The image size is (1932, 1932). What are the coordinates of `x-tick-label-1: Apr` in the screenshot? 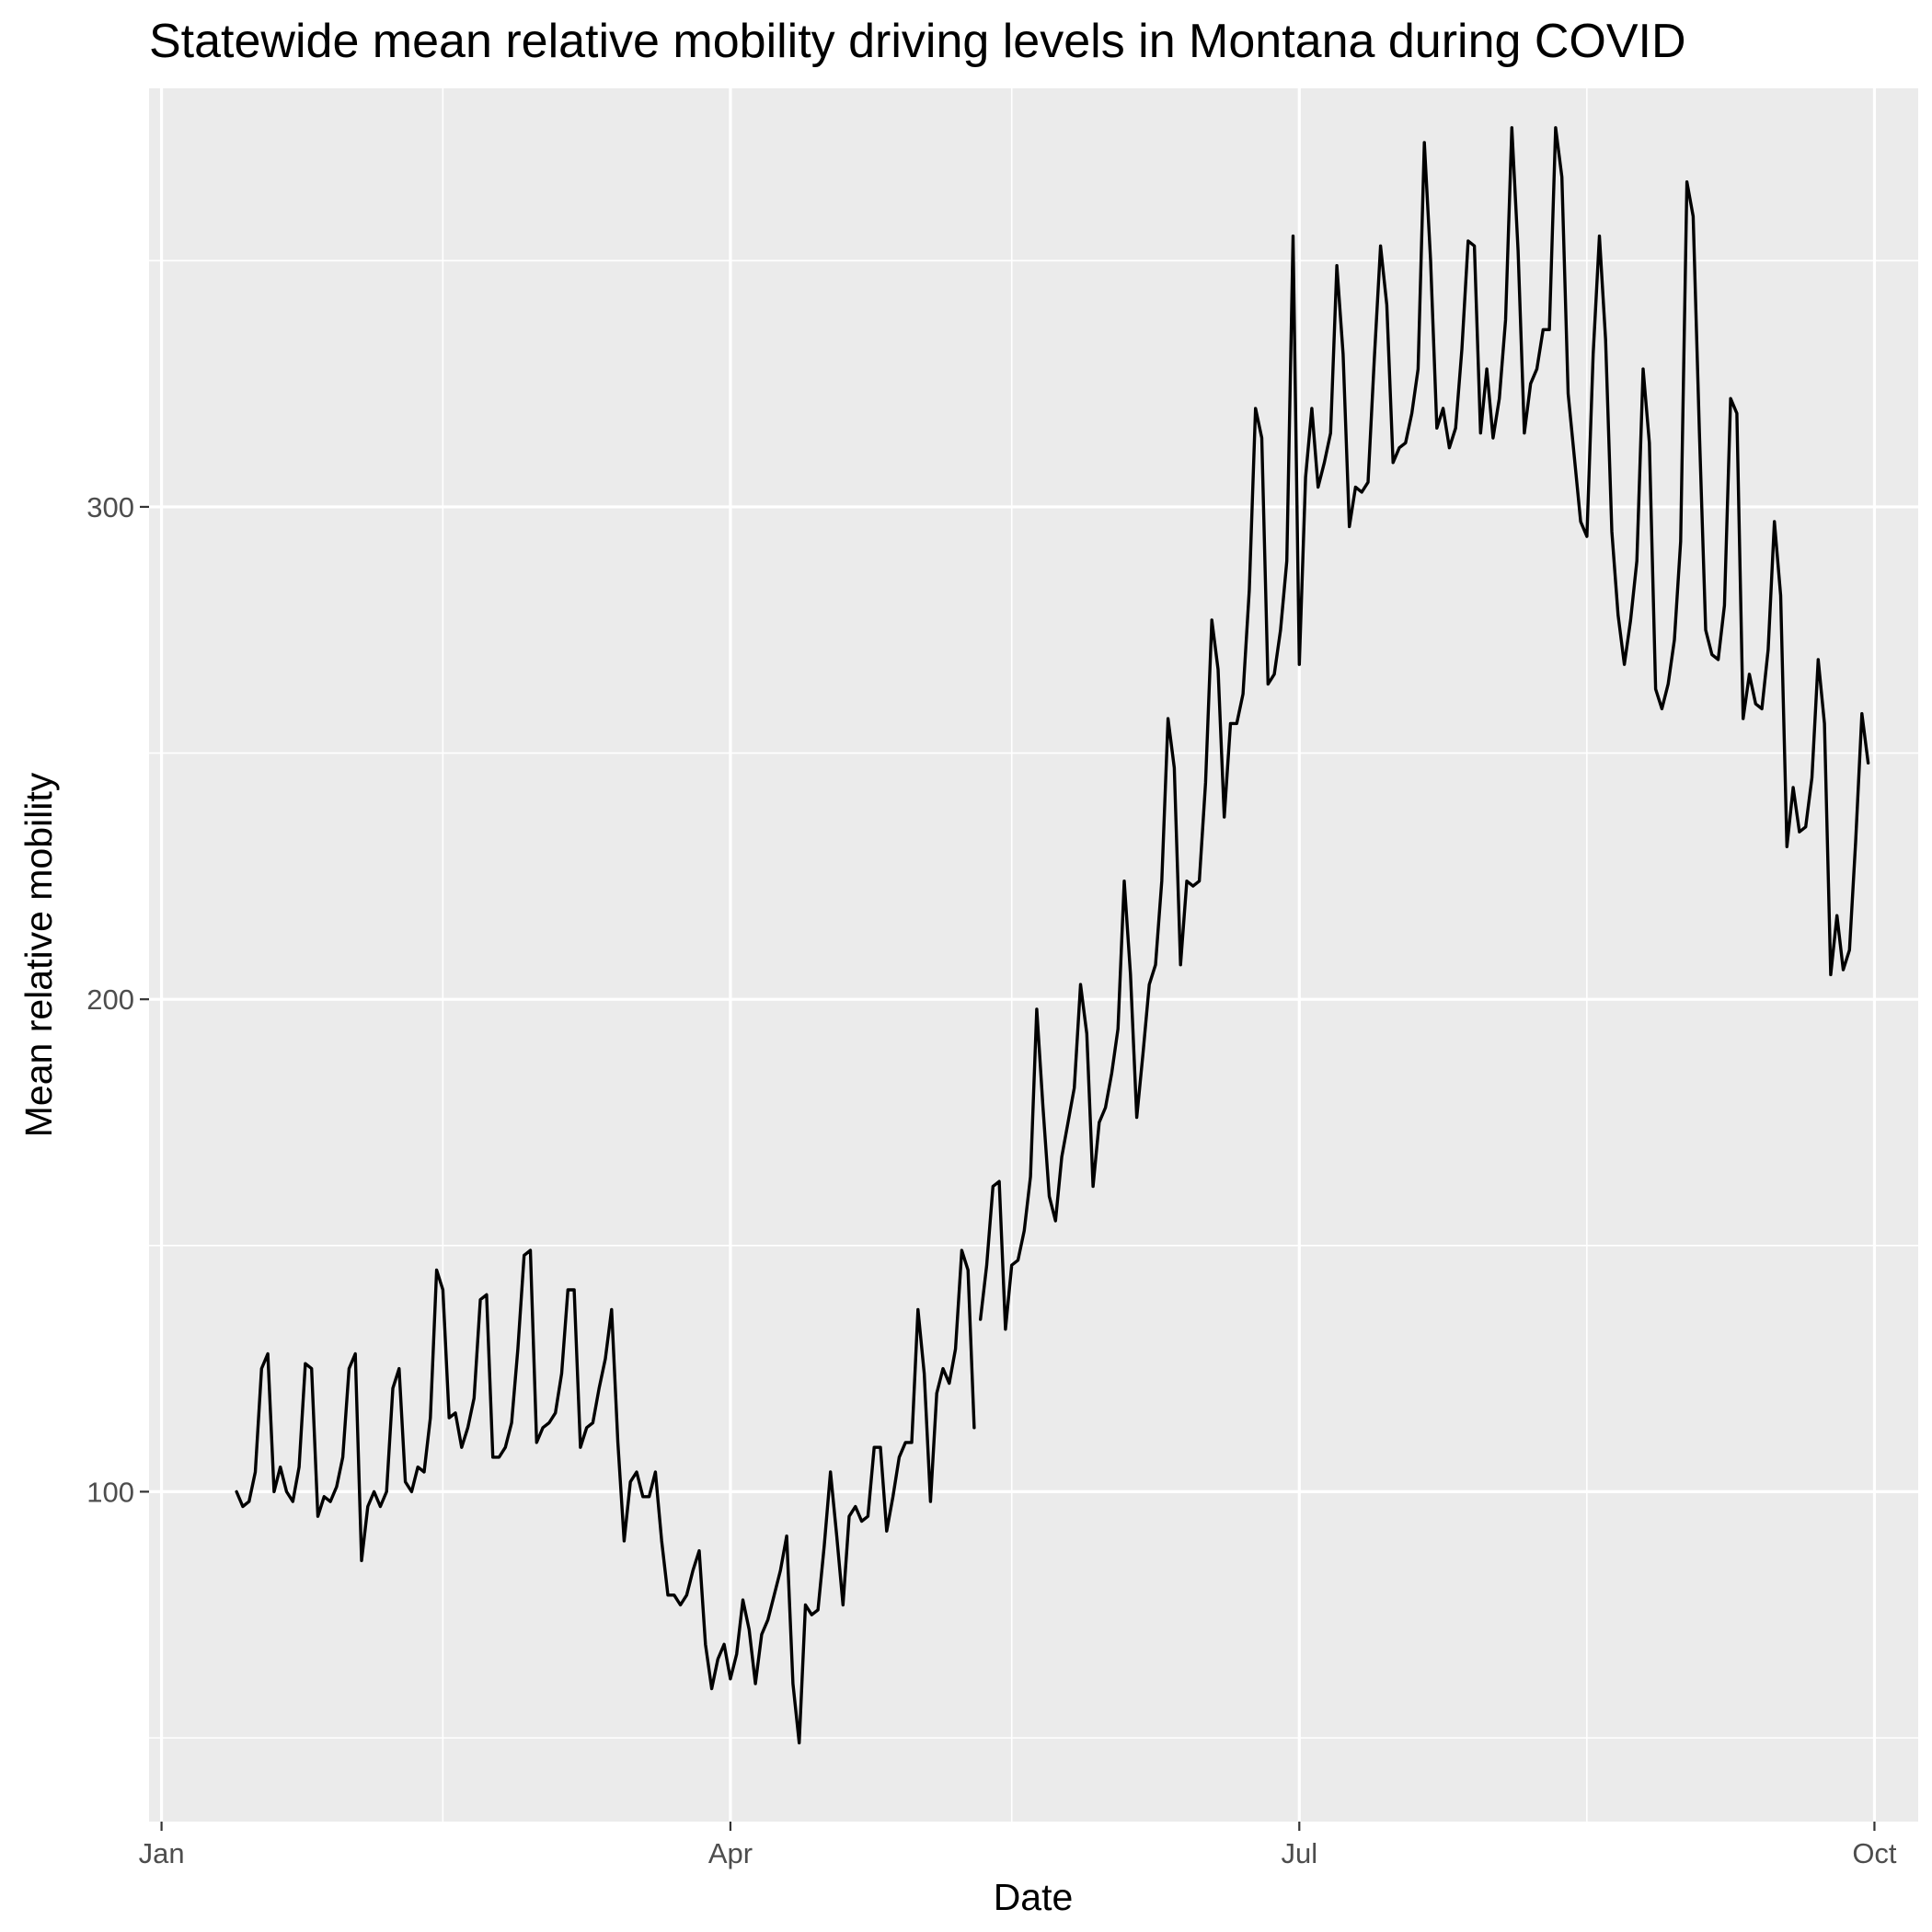 It's located at (730, 1853).